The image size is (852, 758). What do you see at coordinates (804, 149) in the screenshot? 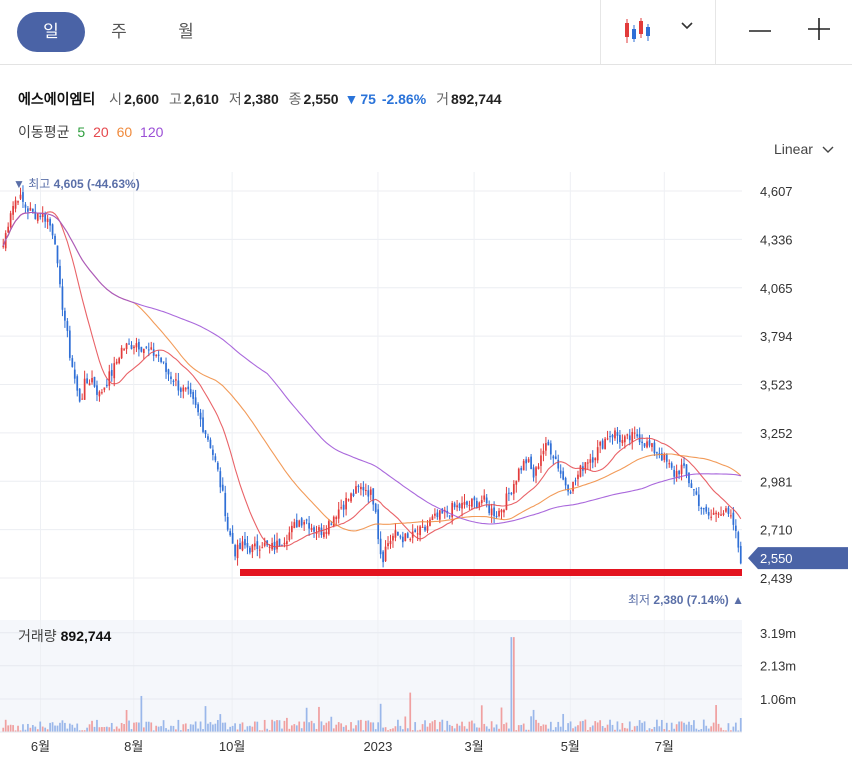
I see `scale-selector: Linear` at bounding box center [804, 149].